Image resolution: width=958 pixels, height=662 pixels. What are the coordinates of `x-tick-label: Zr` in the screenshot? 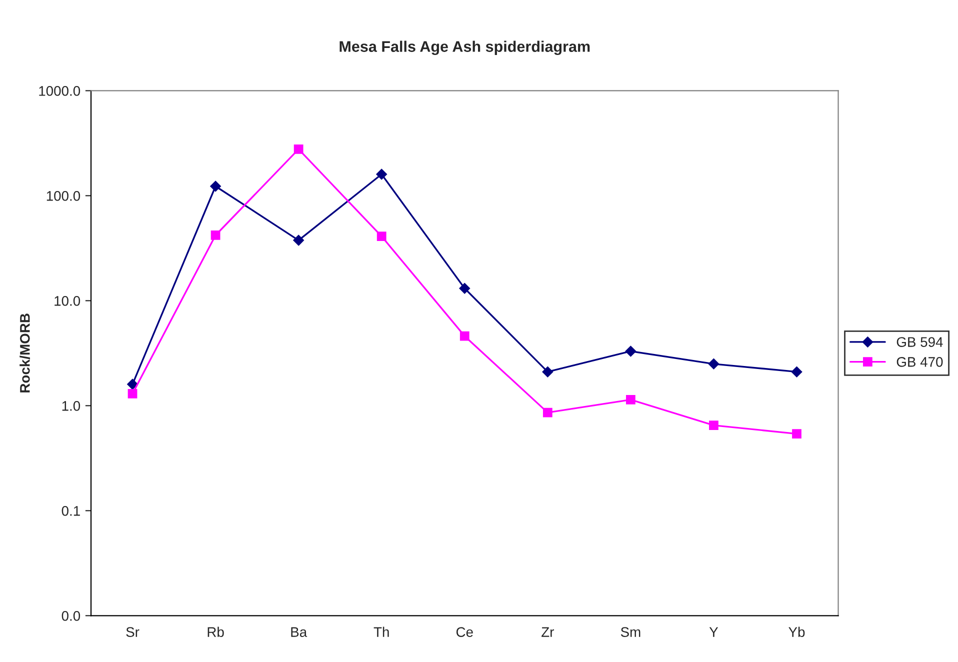 It's located at (548, 632).